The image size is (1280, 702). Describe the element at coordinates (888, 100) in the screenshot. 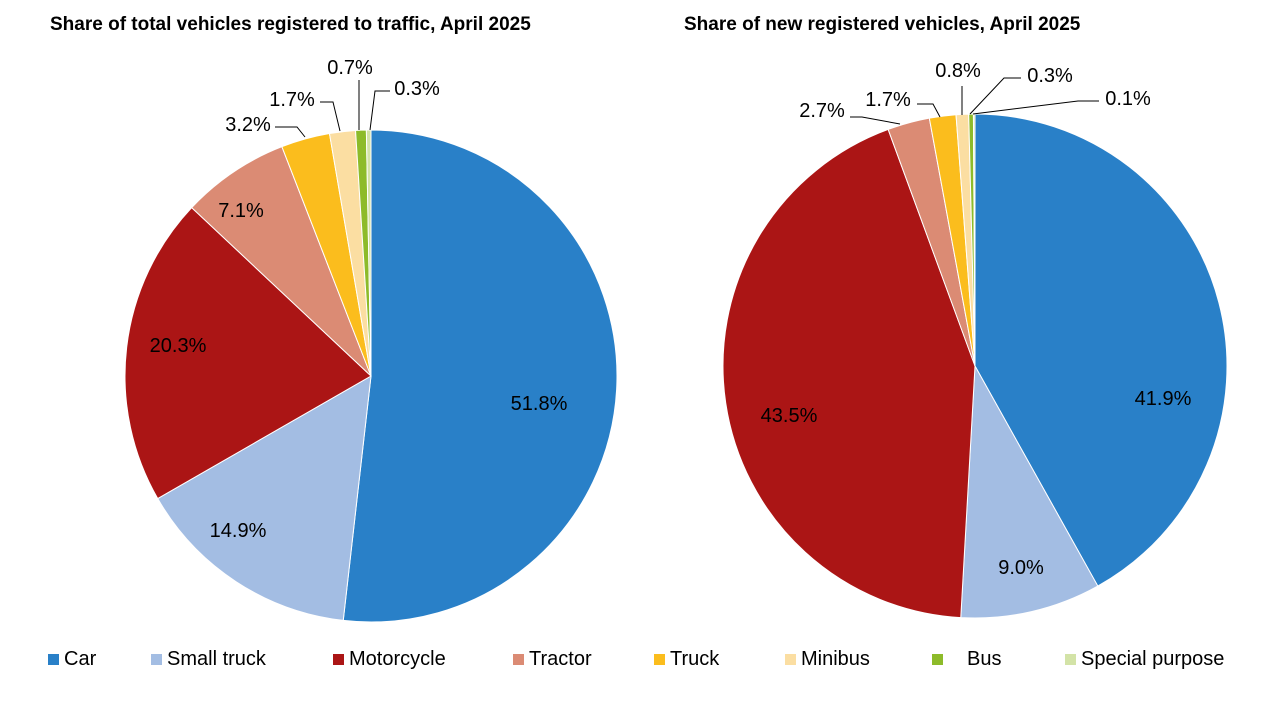

I see `right-value-label-truck: 1.7%` at that location.